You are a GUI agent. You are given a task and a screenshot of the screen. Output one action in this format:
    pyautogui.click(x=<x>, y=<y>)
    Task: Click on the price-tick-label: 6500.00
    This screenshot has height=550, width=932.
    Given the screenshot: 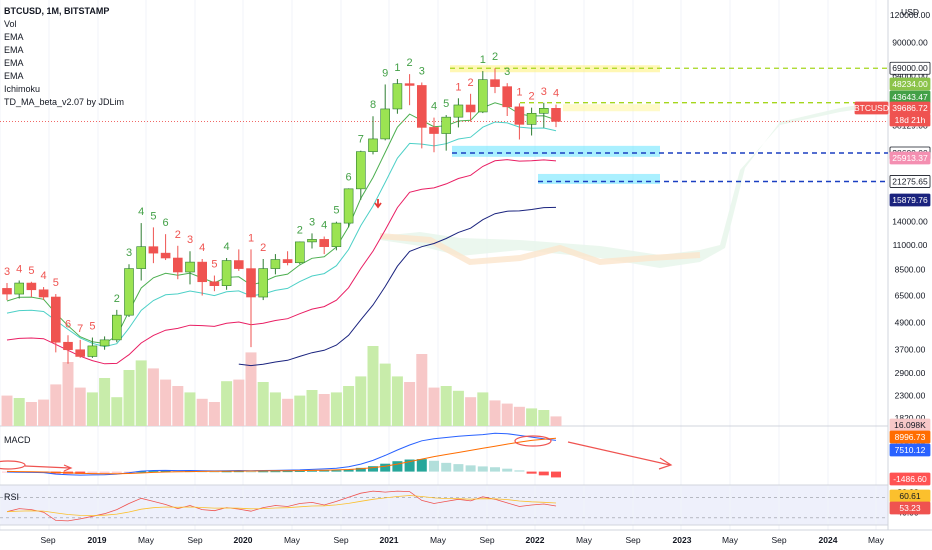 What is the action you would take?
    pyautogui.click(x=910, y=296)
    